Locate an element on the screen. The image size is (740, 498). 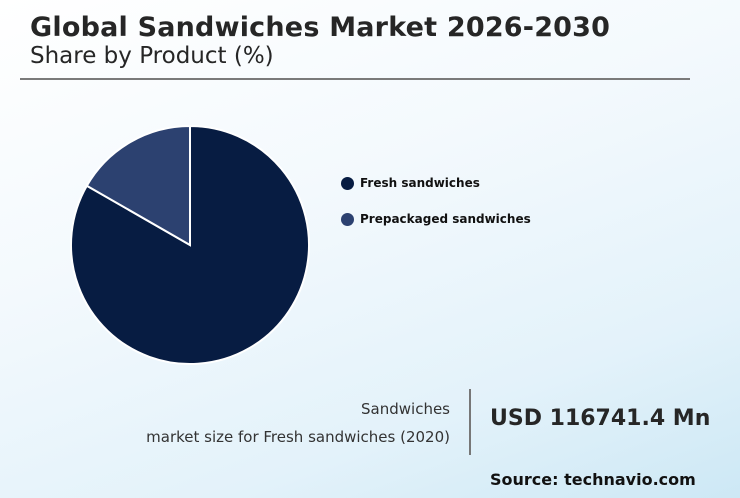
chart-subtitle: Share by Product (%) is located at coordinates (152, 56).